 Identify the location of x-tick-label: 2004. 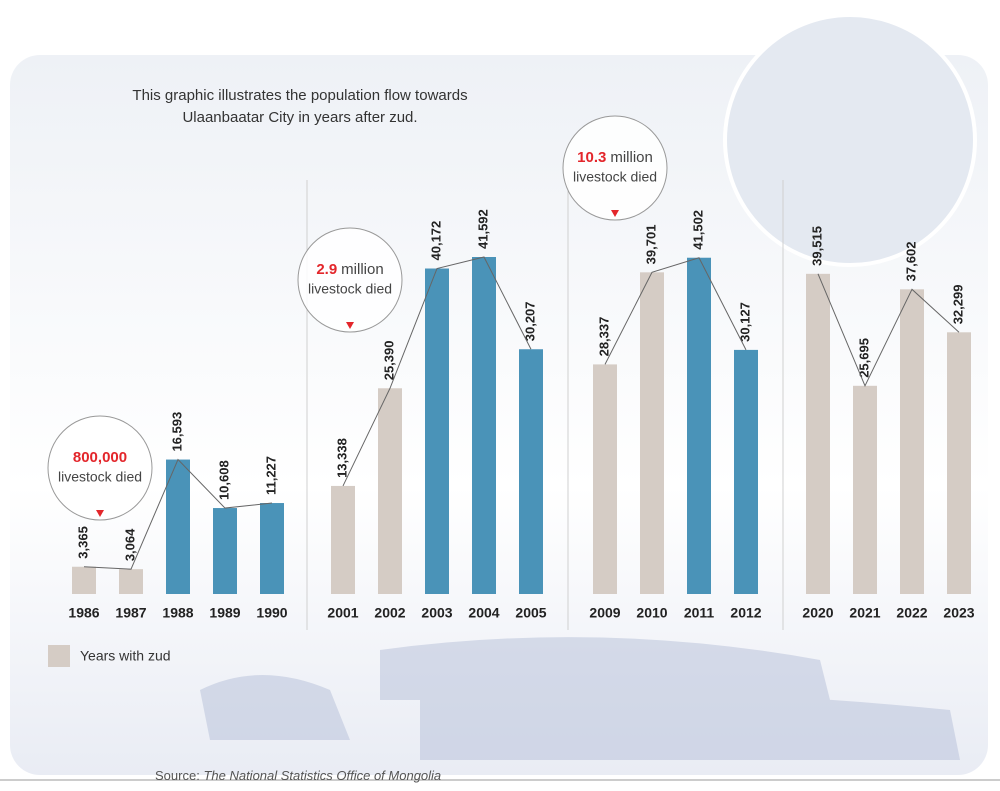
(483, 613).